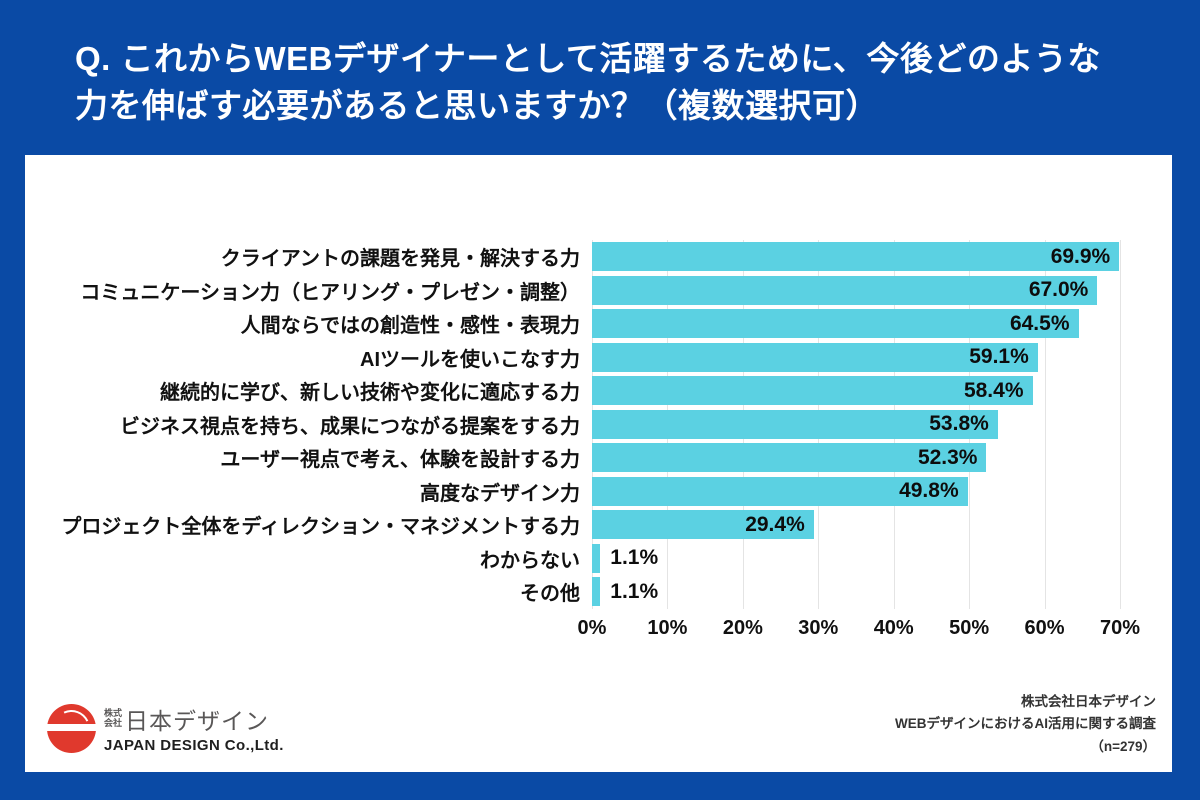  What do you see at coordinates (588, 58) in the screenshot?
I see `question-title-line1: Q. これからWEBデザイナーとして活躍するために、今後どのような` at bounding box center [588, 58].